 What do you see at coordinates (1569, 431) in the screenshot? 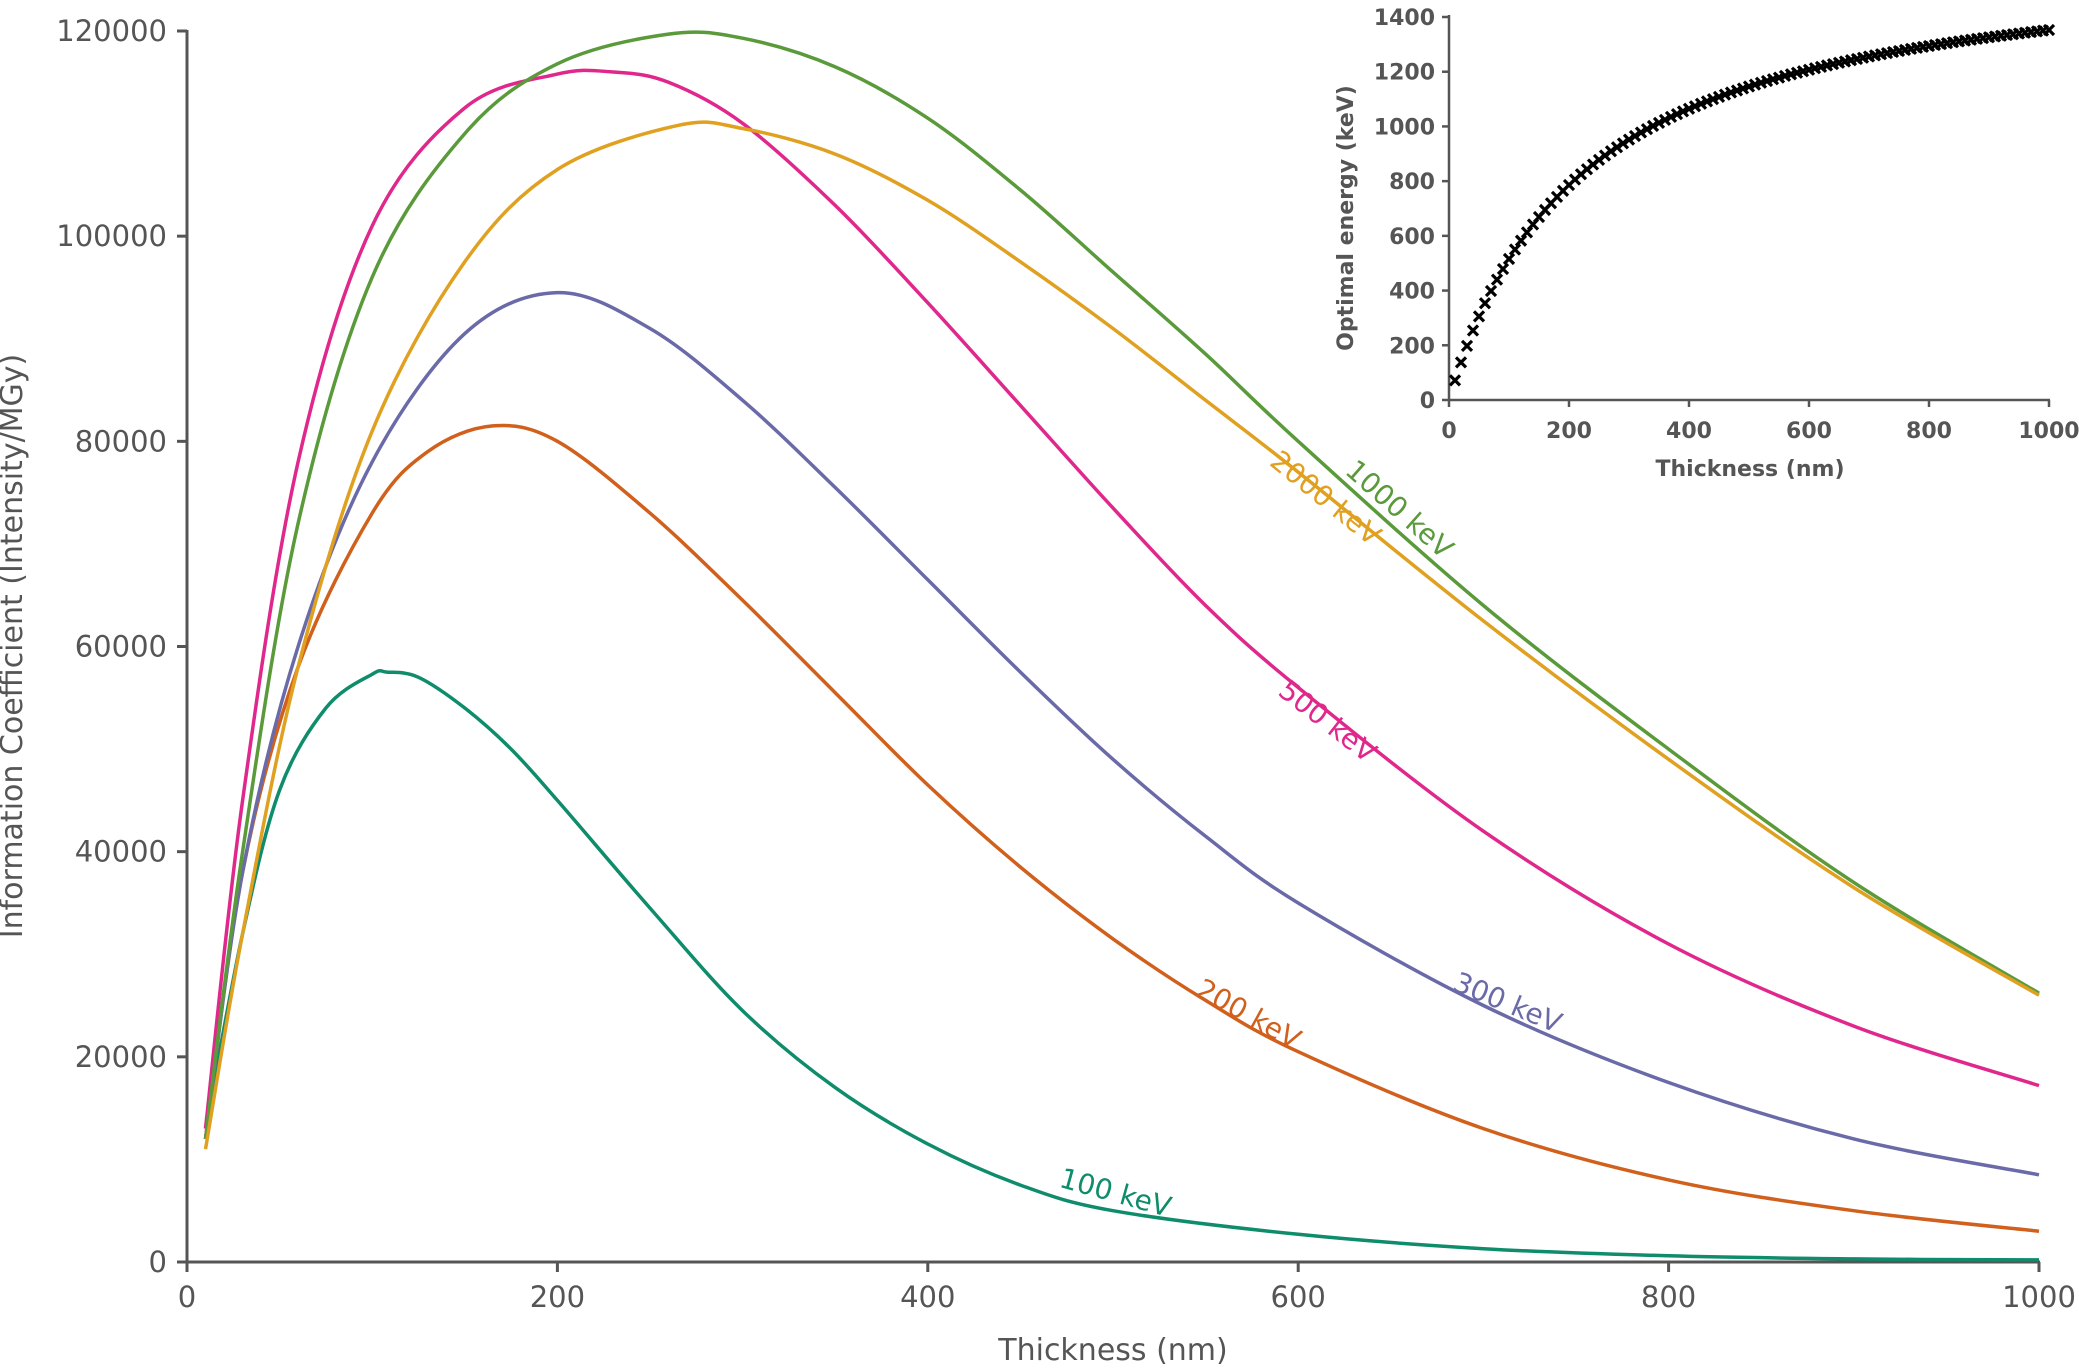
I see `inset-x-tick-label: 200` at bounding box center [1569, 431].